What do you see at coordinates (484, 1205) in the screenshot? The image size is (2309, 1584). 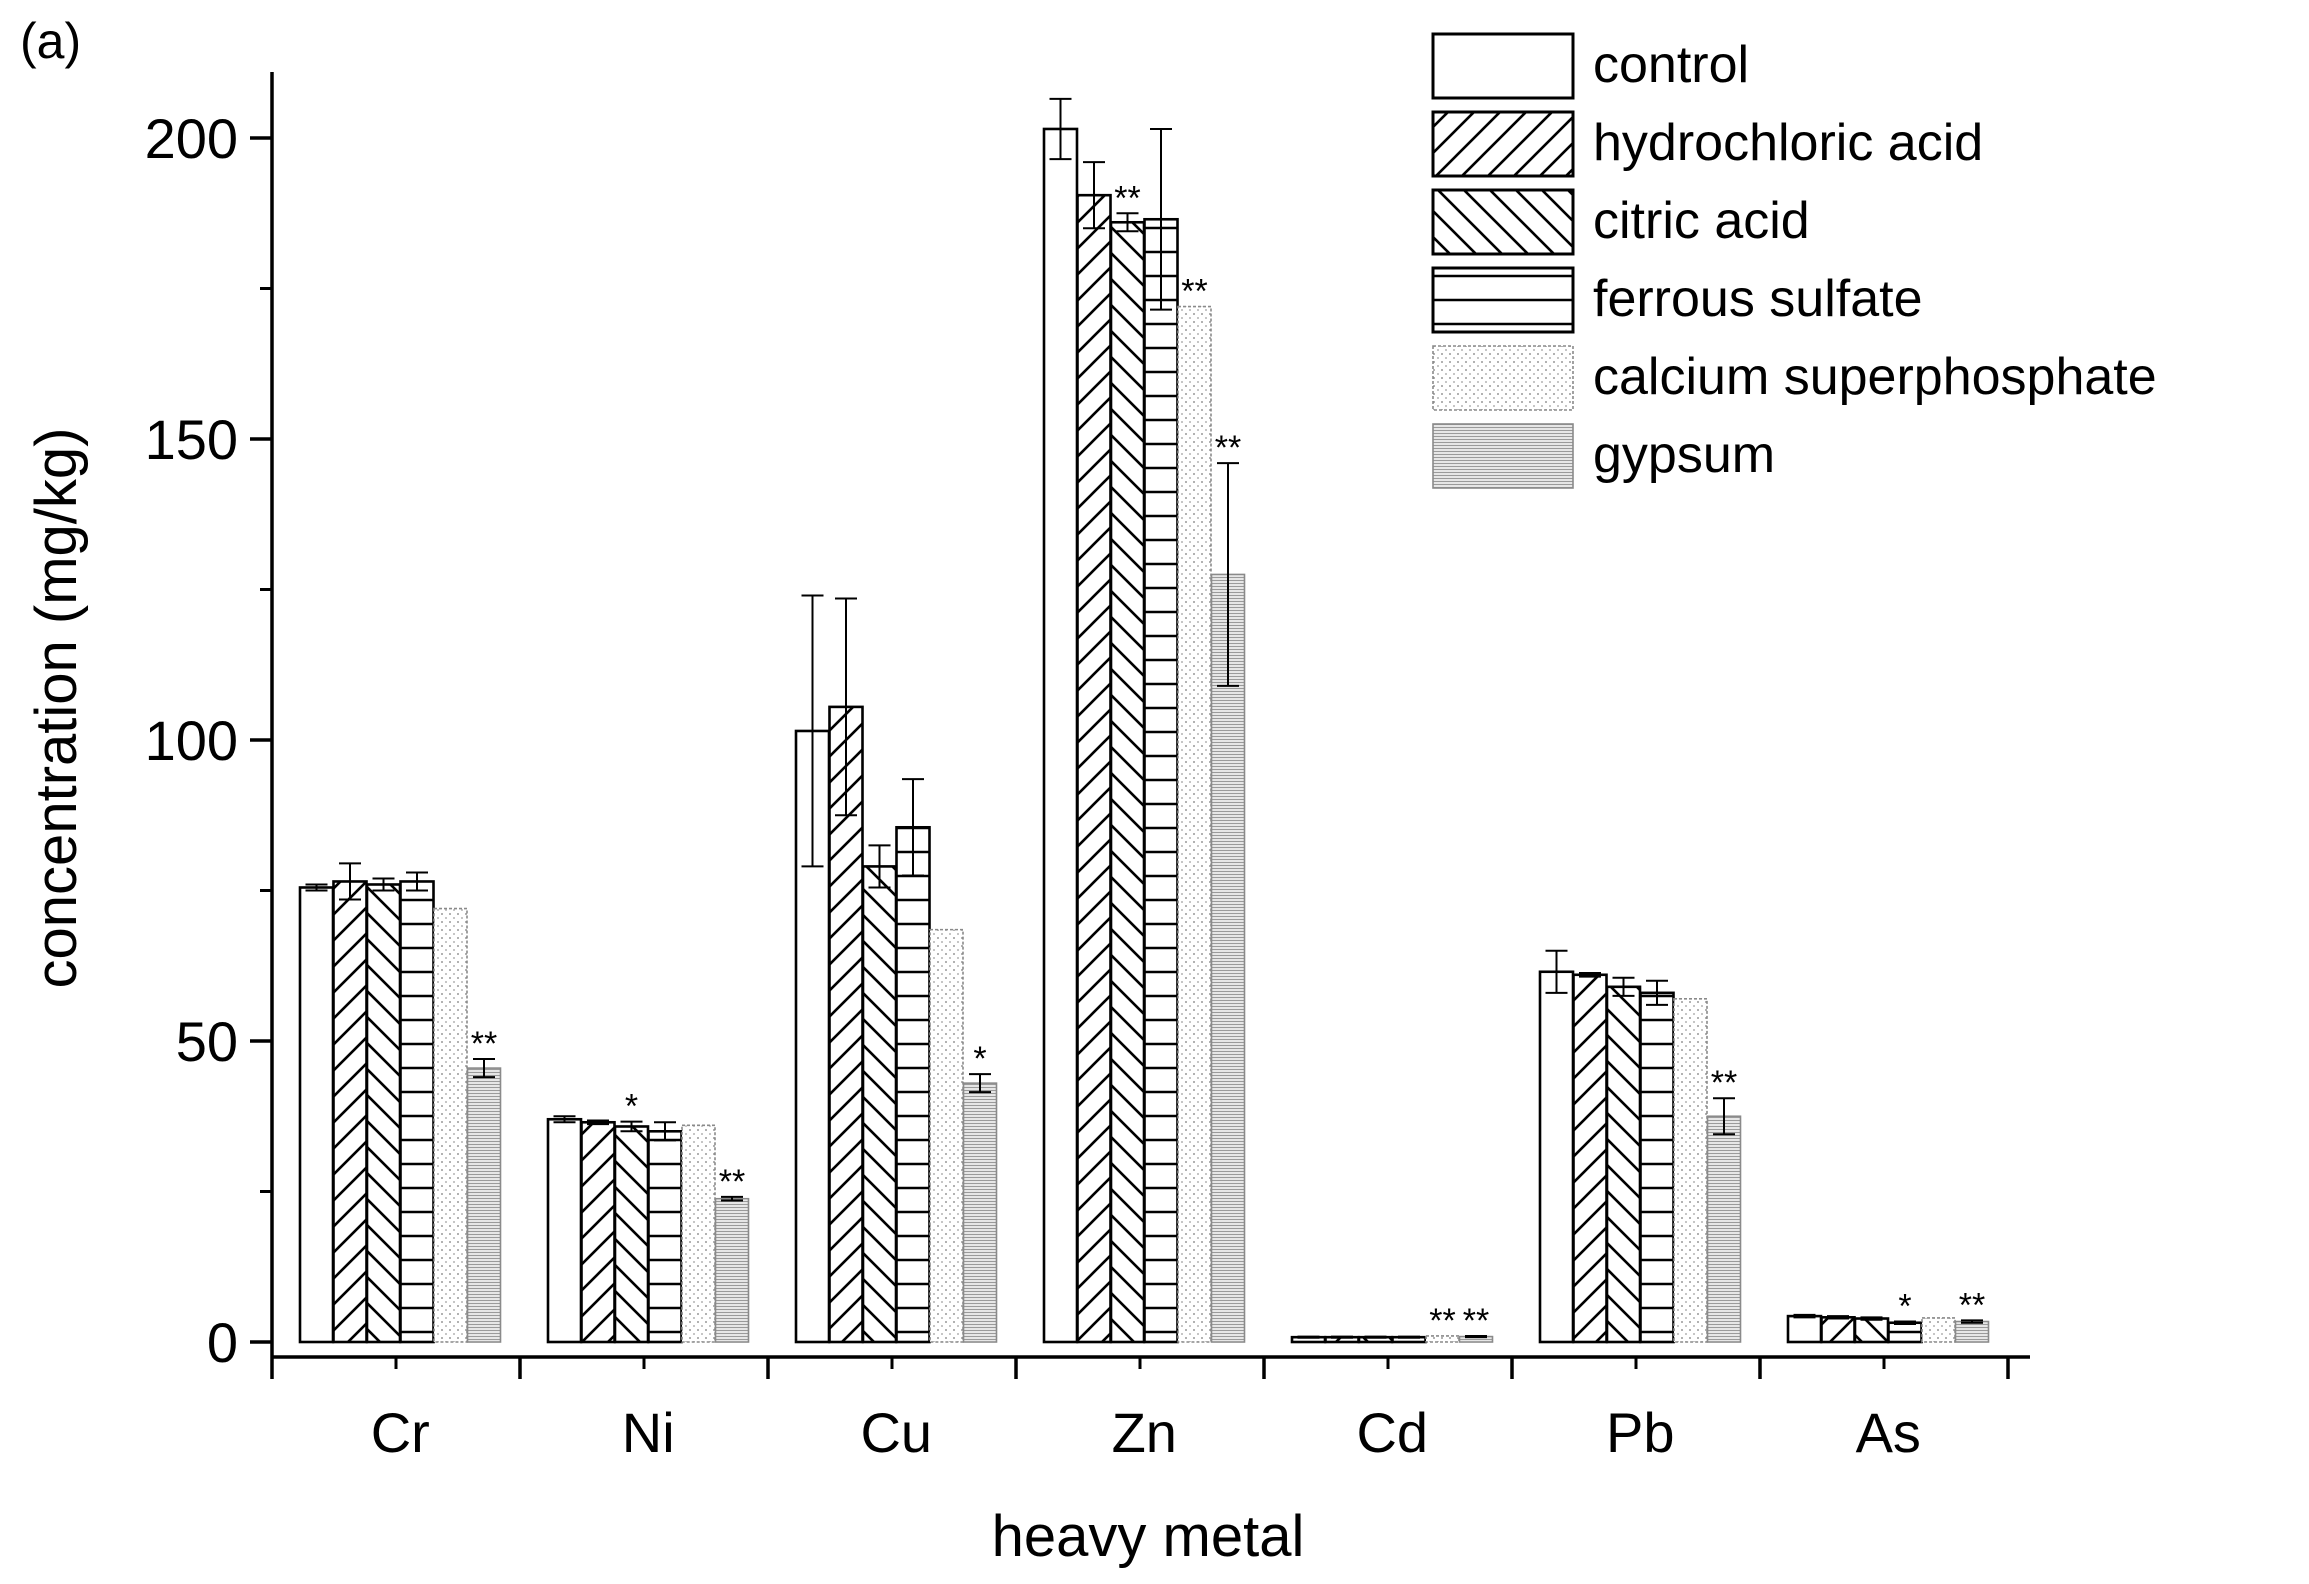 I see `bar-cr-gypsum` at bounding box center [484, 1205].